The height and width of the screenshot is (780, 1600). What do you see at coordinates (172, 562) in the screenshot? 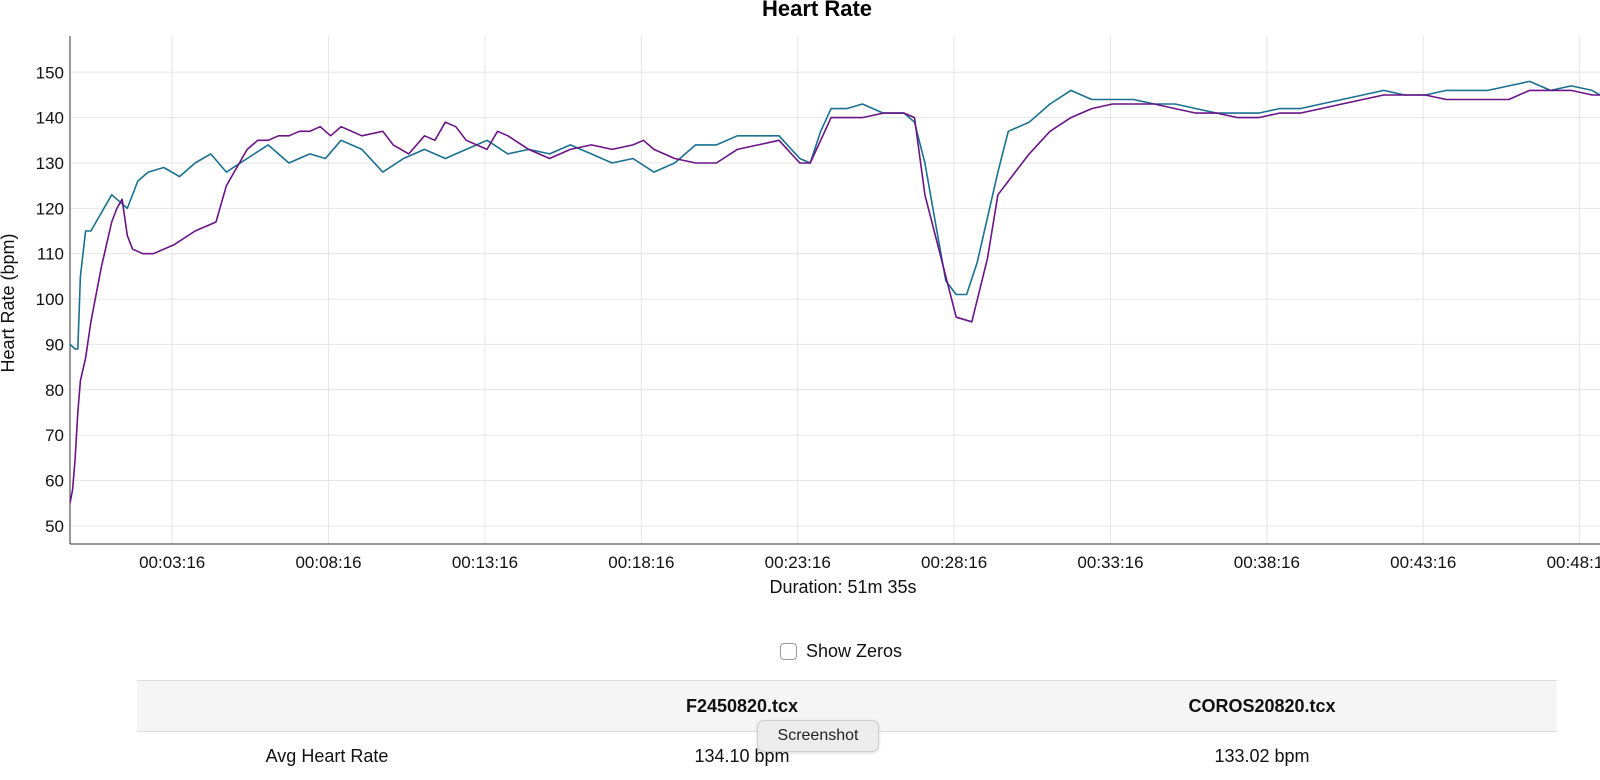
I see `x-tick-label: 00:03:16` at bounding box center [172, 562].